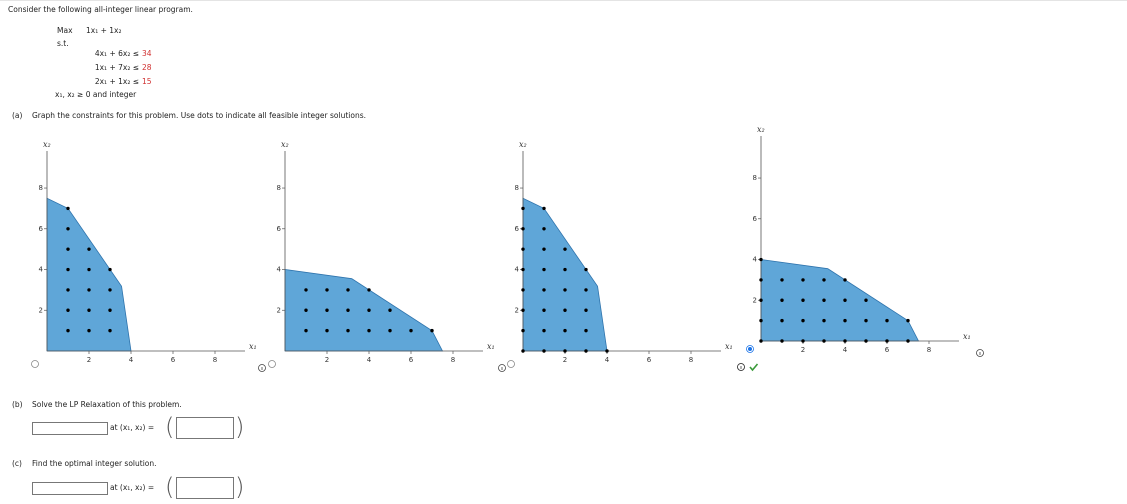 The width and height of the screenshot is (1127, 504). I want to click on objective-label: Max, so click(65, 30).